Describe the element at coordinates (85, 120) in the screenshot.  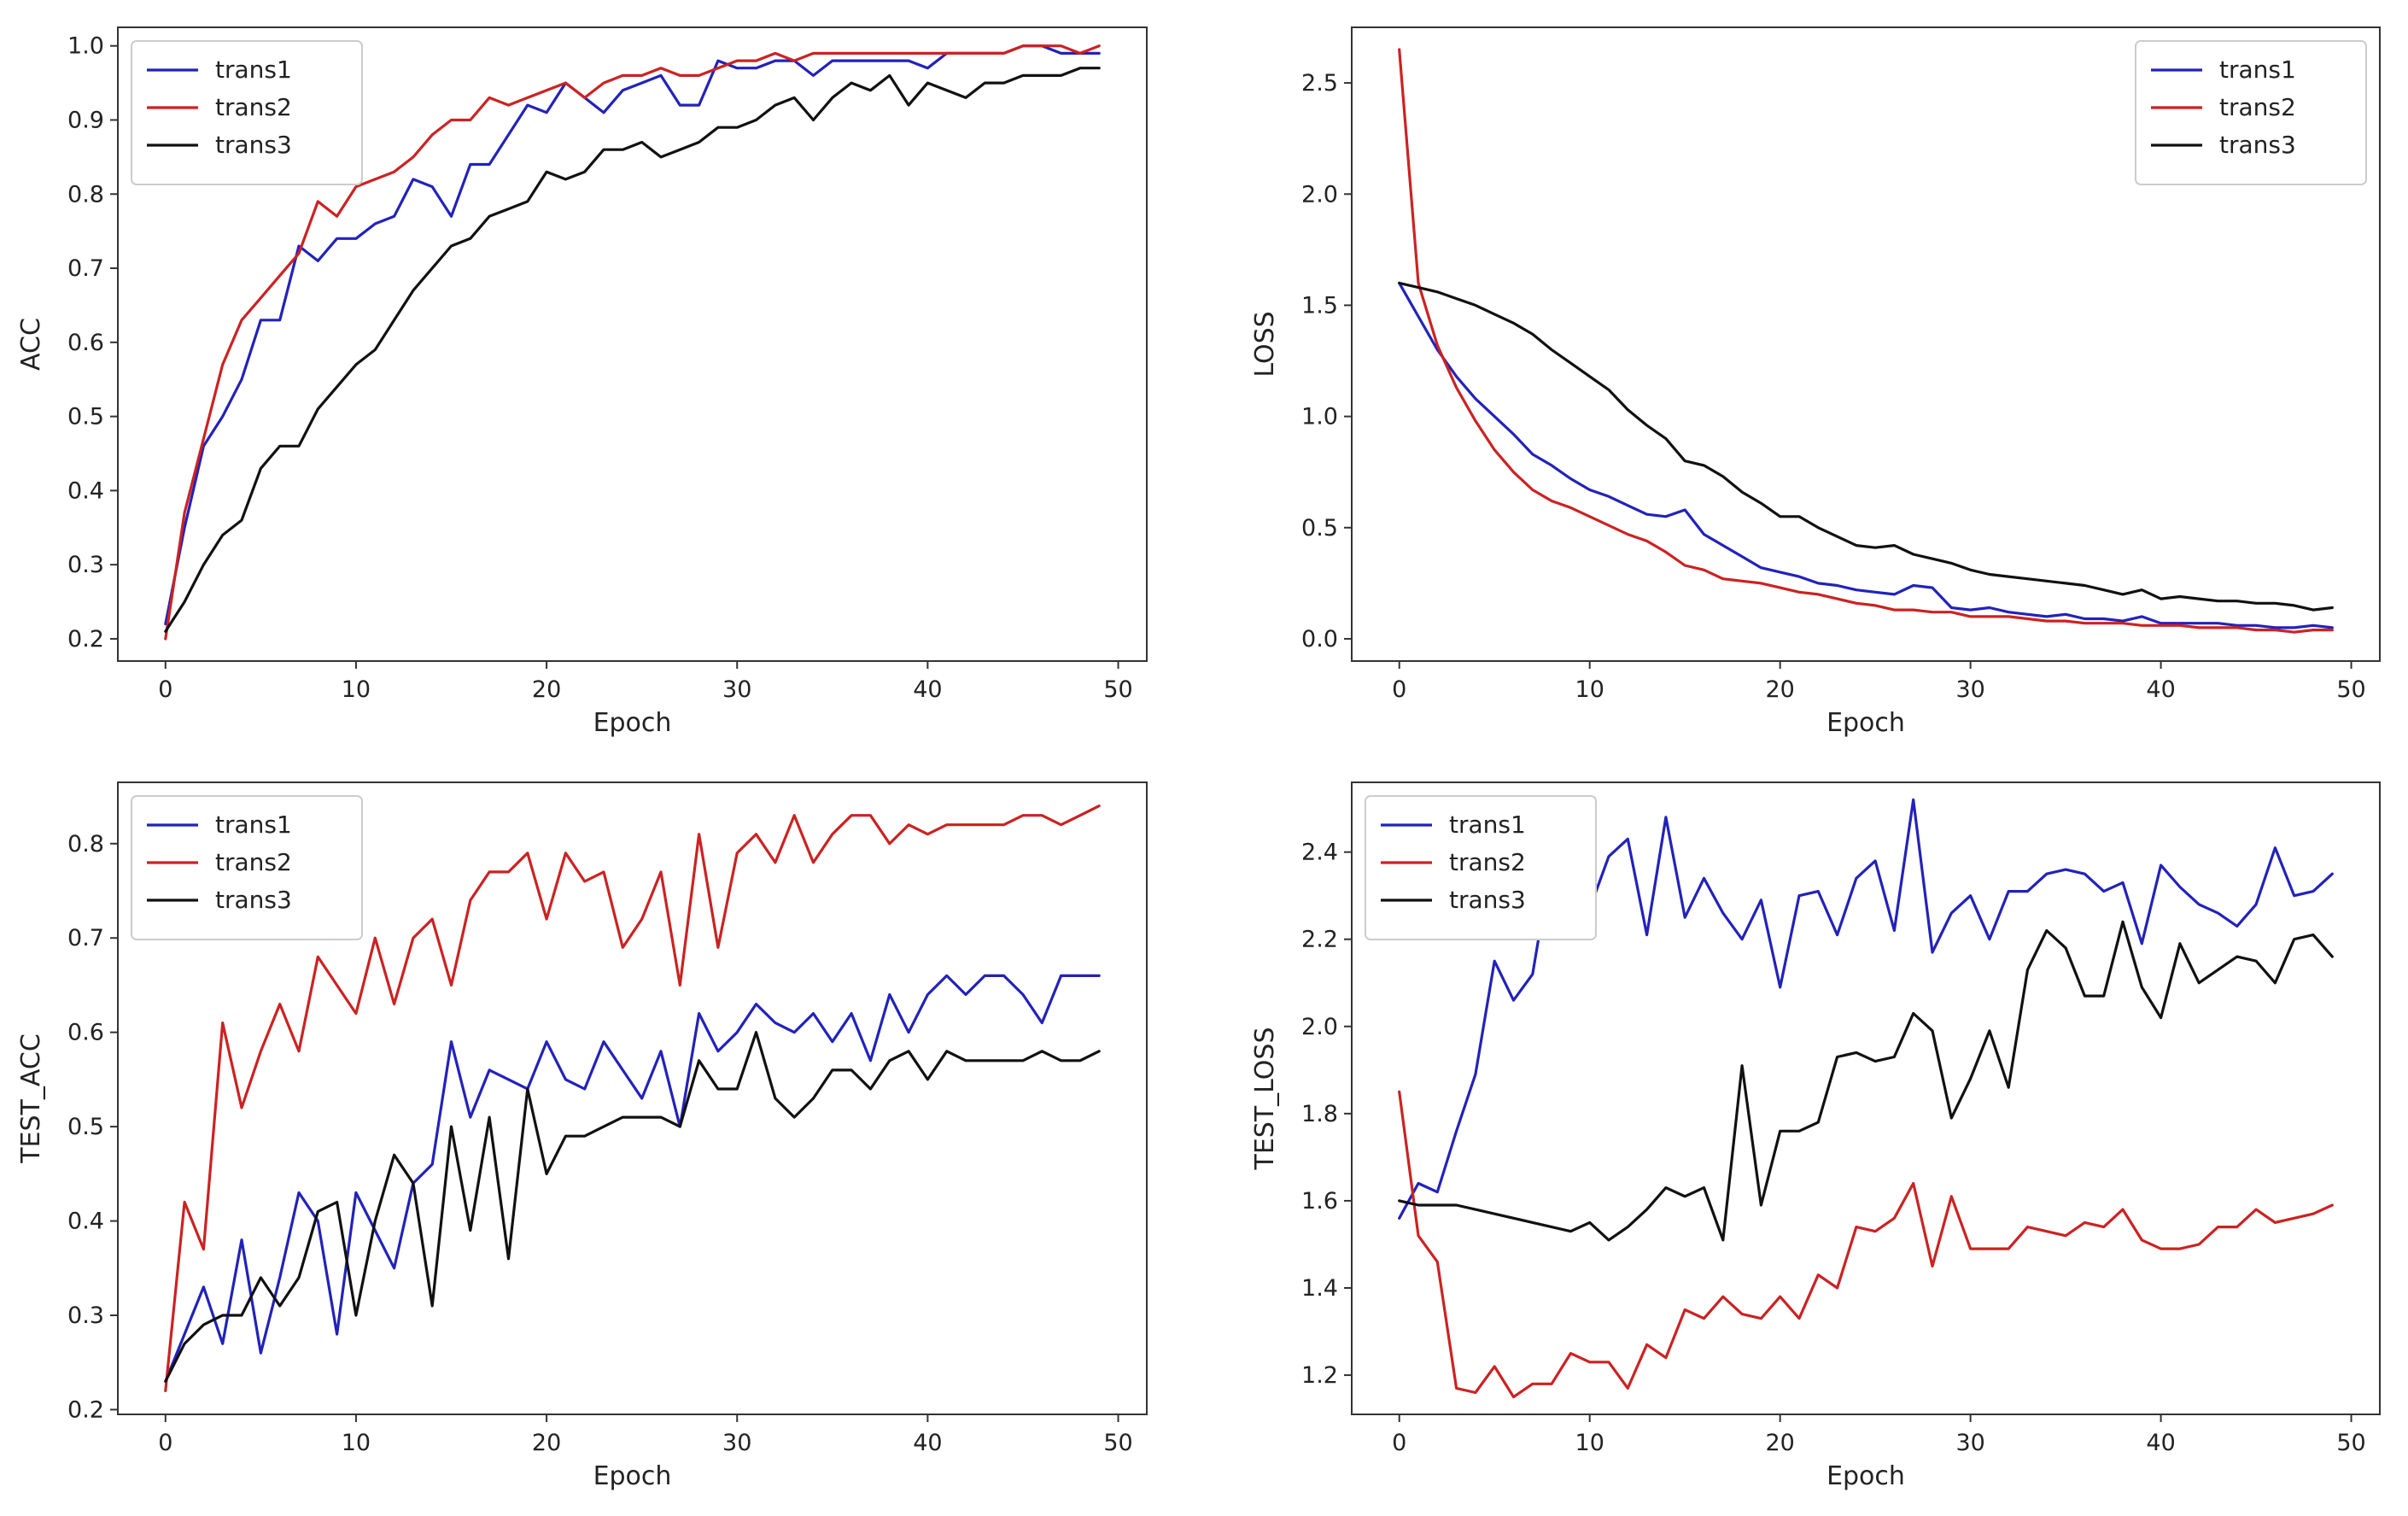
I see `y-tick-label: 0.9` at that location.